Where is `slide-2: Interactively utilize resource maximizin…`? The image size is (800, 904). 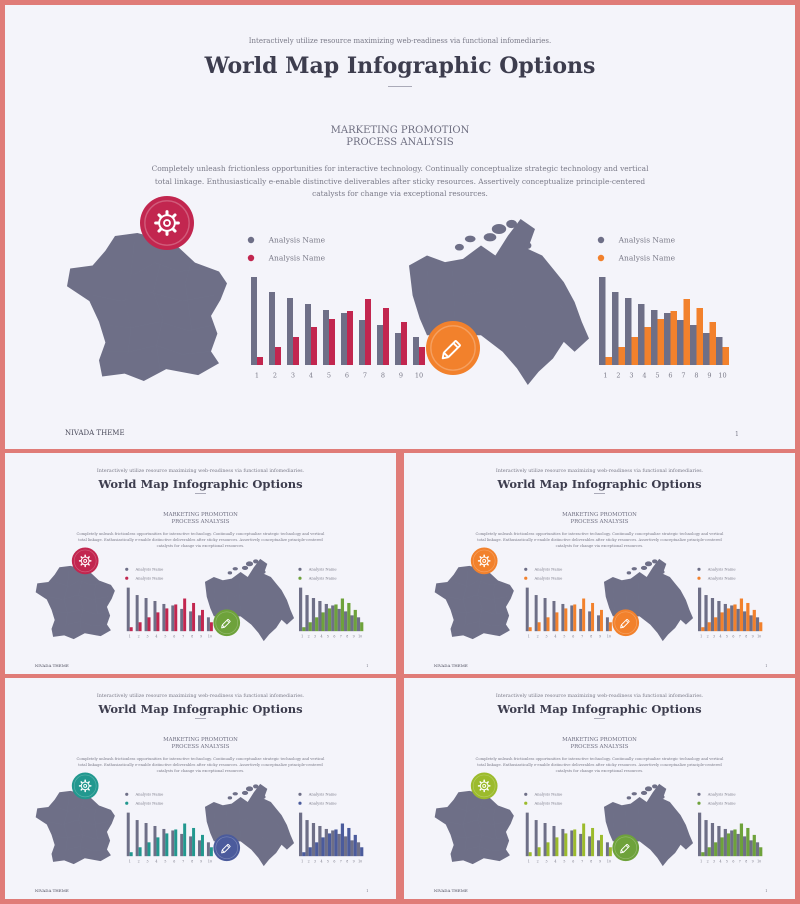 slide-2: Interactively utilize resource maximizin… is located at coordinates (200, 563).